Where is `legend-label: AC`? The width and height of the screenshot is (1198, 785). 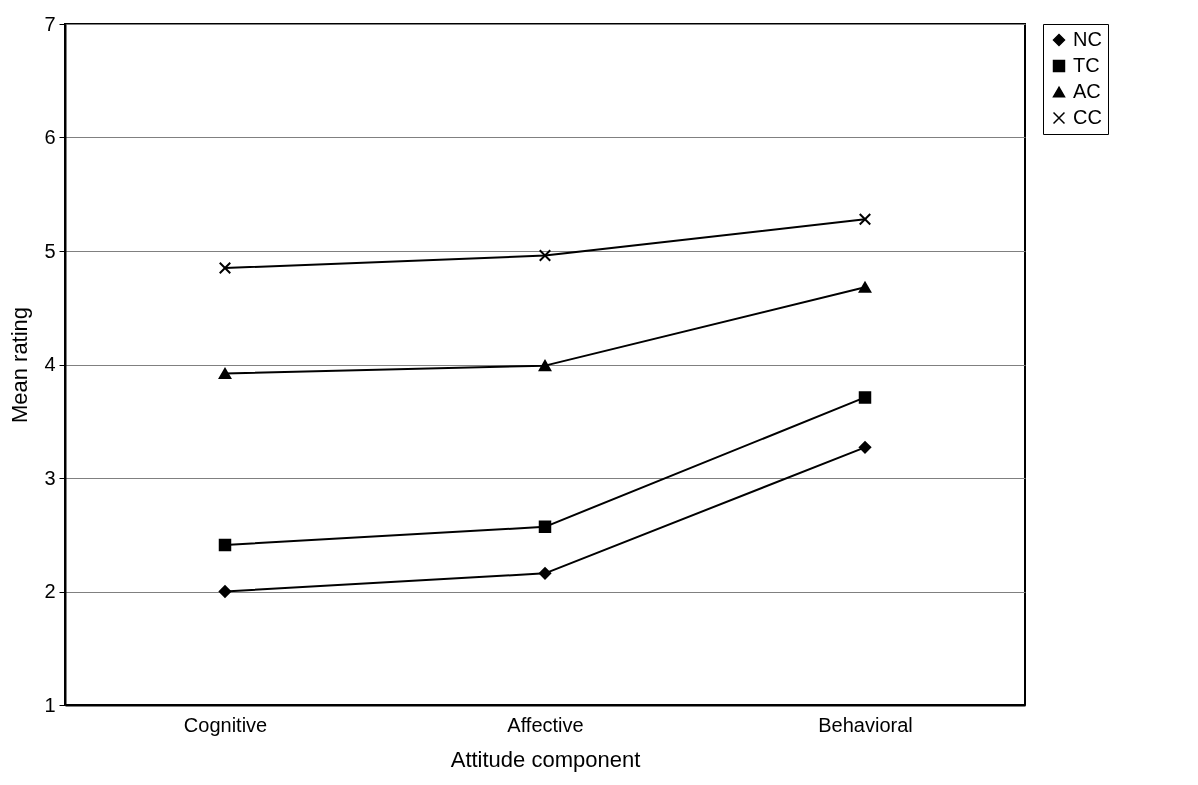
legend-label: AC is located at coordinates (1087, 91).